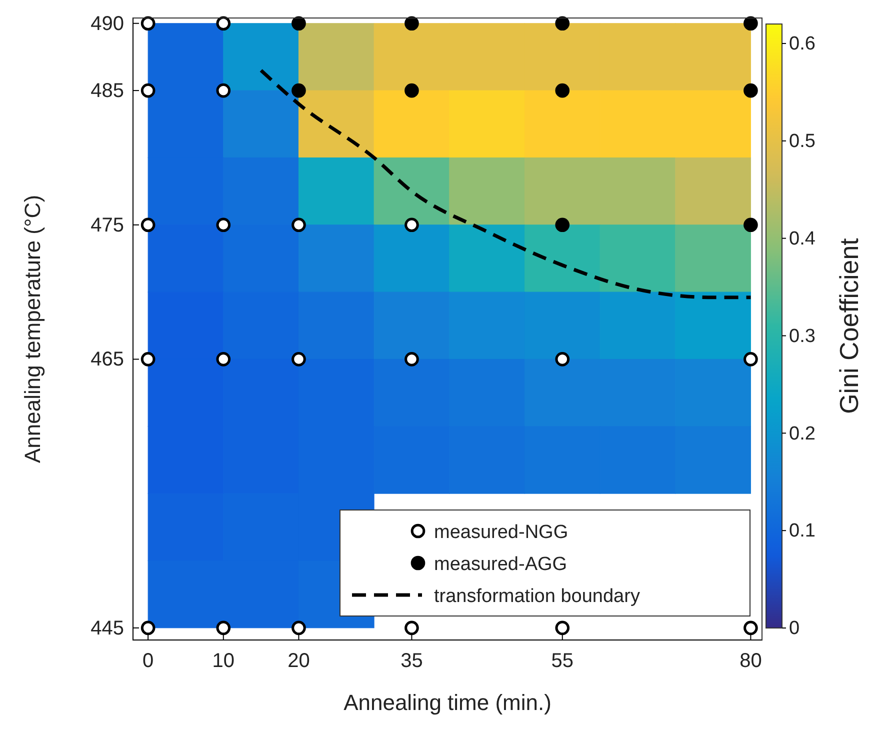  What do you see at coordinates (107, 23) in the screenshot?
I see `y-tick-label: 490` at bounding box center [107, 23].